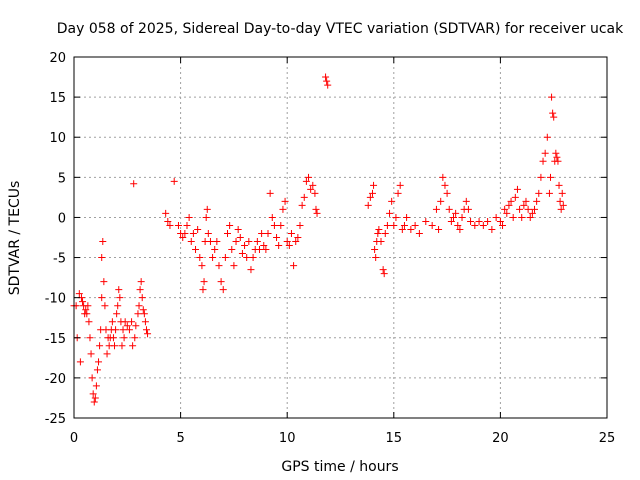 The height and width of the screenshot is (480, 640). I want to click on x-tick-label: 5, so click(180, 438).